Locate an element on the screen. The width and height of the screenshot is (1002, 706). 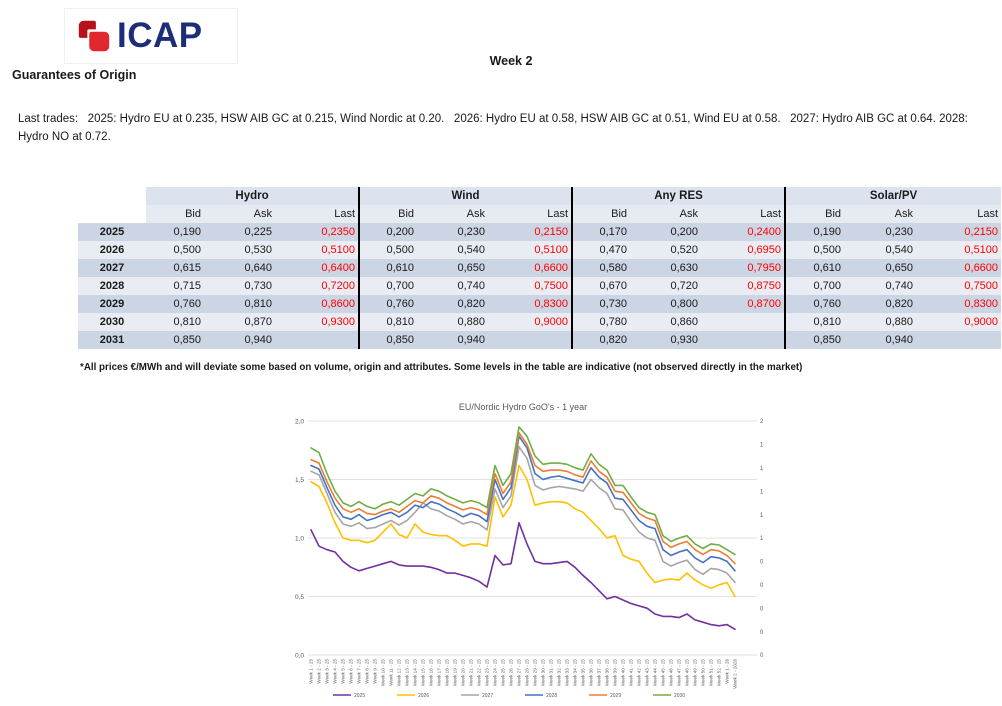
year-cell: 2026 is located at coordinates (112, 250).